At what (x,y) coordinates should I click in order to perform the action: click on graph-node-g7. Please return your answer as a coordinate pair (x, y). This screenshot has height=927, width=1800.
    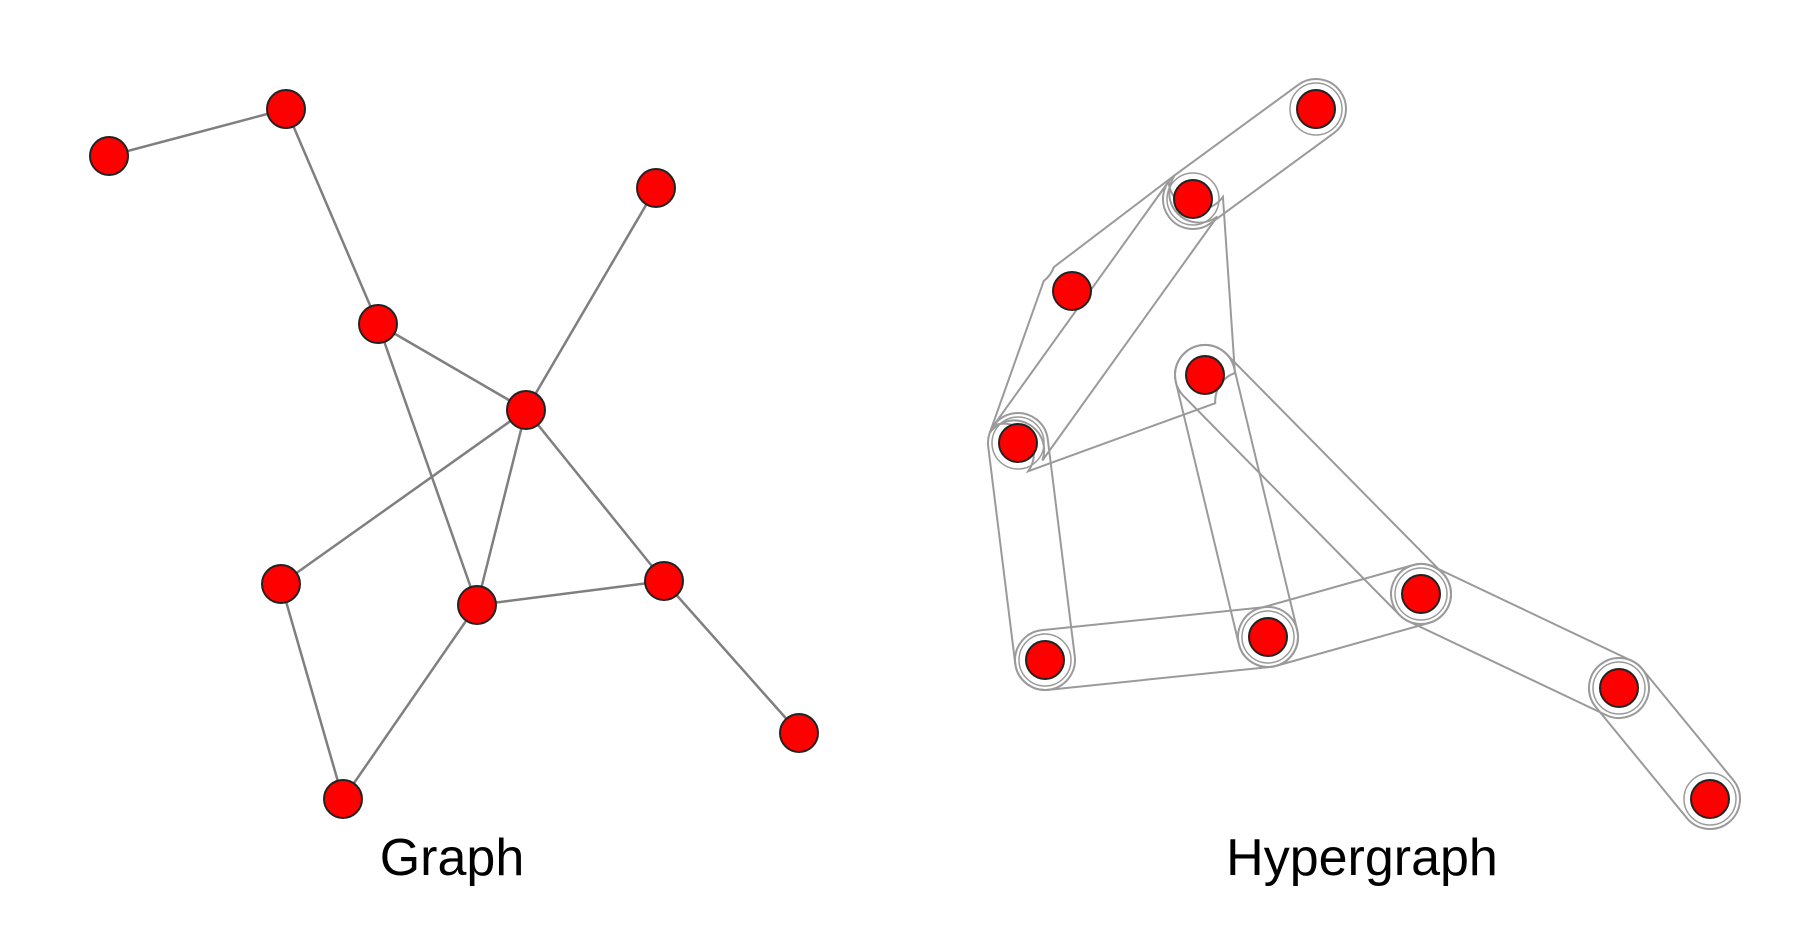
    Looking at the image, I should click on (477, 605).